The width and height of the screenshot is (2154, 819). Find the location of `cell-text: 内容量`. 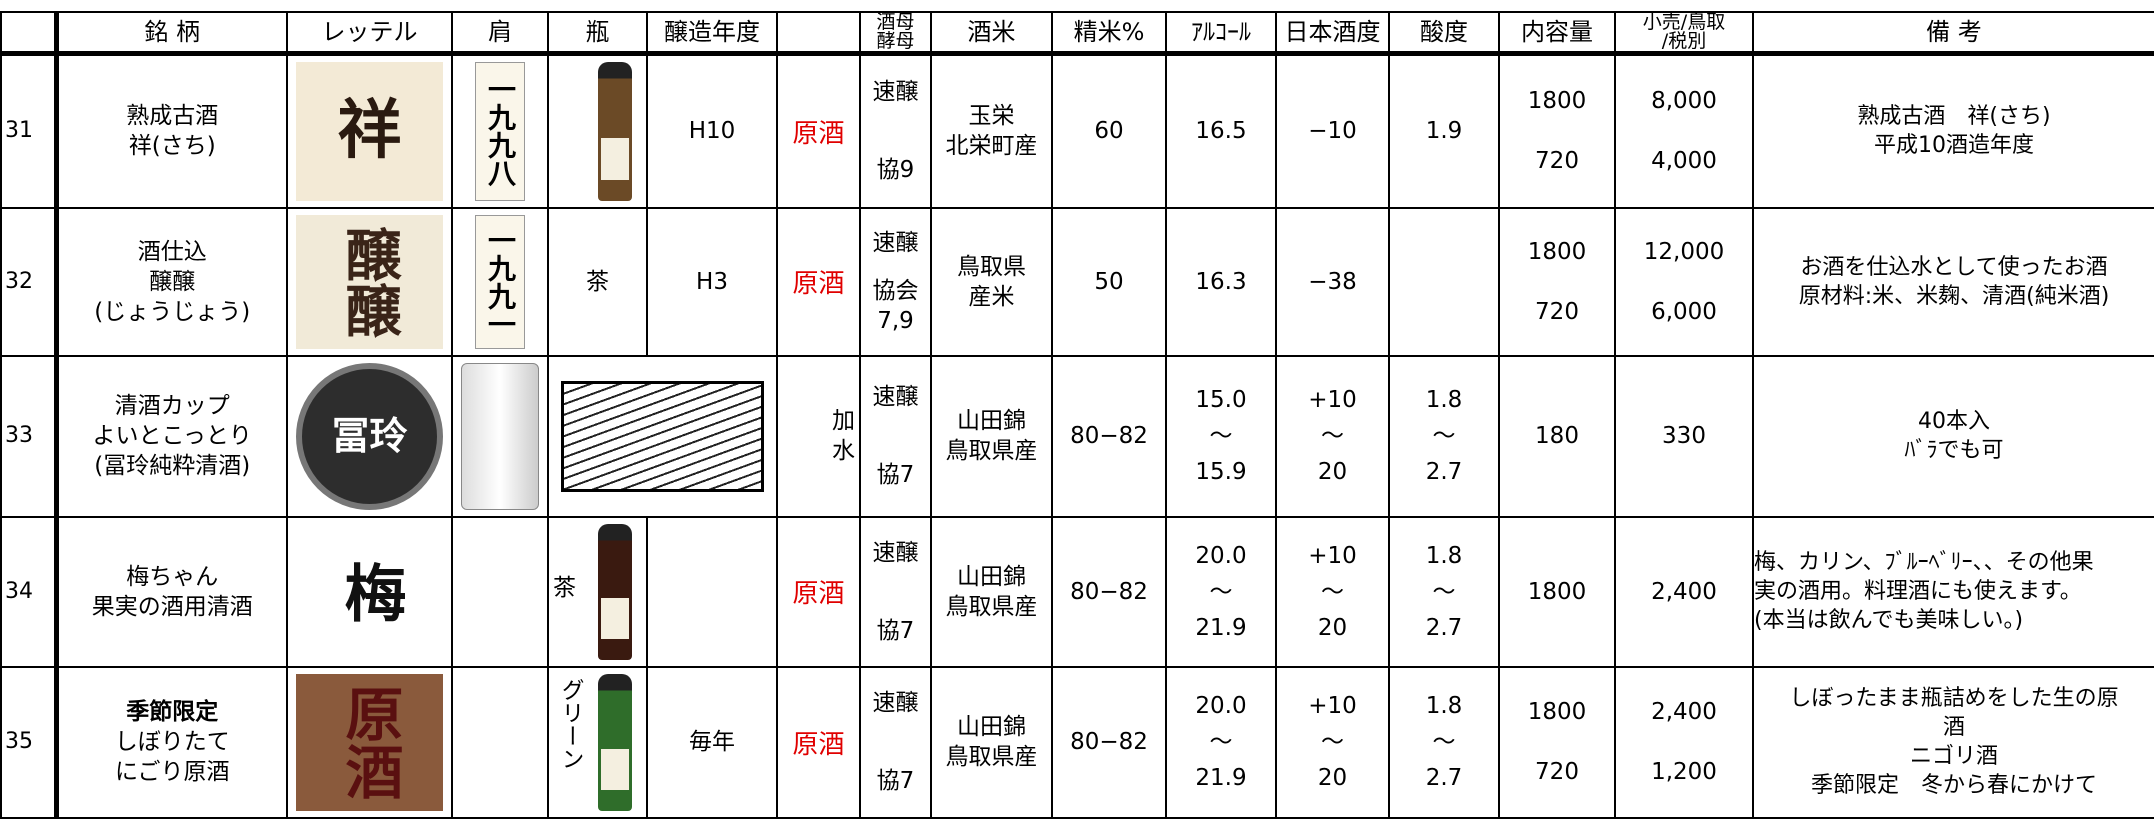

cell-text: 内容量 is located at coordinates (1557, 32).